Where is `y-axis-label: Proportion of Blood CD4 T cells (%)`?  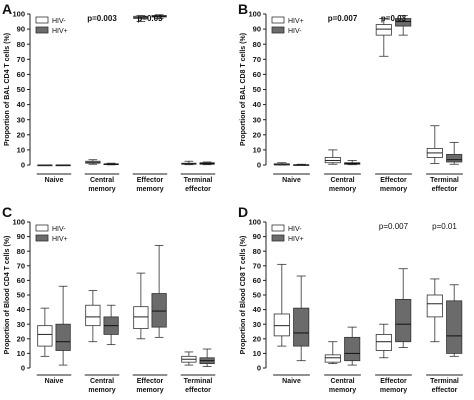 y-axis-label: Proportion of Blood CD4 T cells (%) is located at coordinates (7, 295).